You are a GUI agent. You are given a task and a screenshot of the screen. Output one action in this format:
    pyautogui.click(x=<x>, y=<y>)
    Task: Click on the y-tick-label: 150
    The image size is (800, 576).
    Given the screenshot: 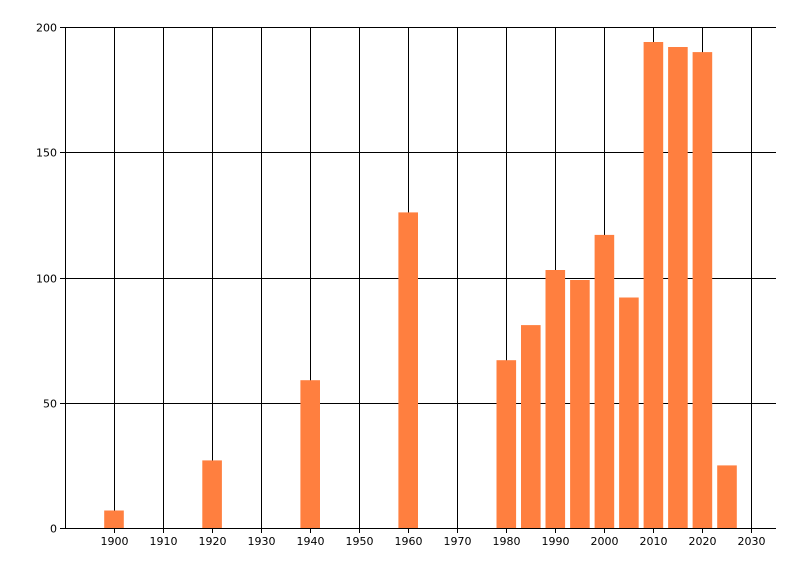 What is the action you would take?
    pyautogui.click(x=46, y=153)
    